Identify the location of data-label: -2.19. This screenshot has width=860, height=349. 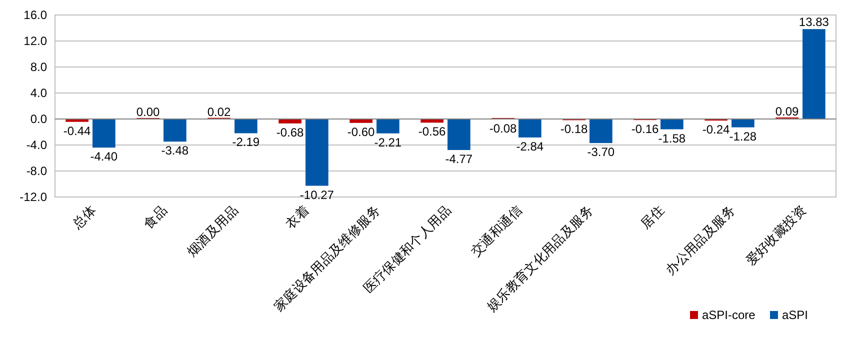
(246, 142).